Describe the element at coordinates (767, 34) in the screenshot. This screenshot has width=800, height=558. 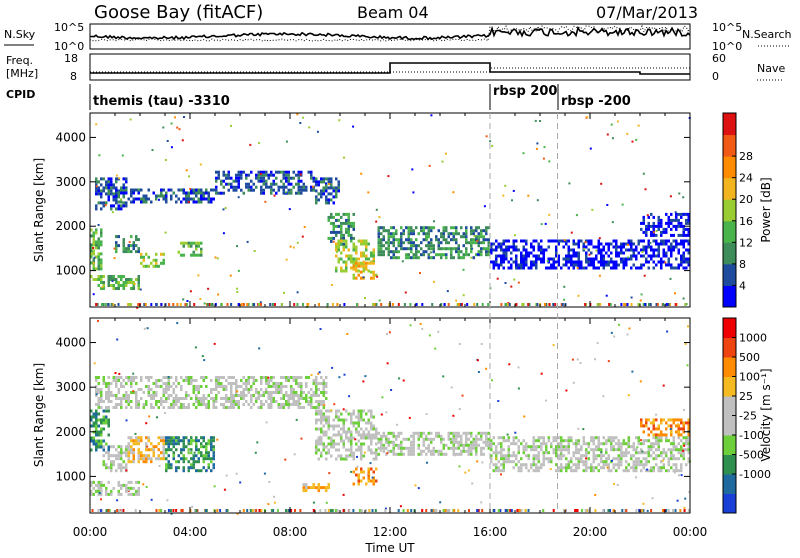
I see `nsearch-label: N.Search` at that location.